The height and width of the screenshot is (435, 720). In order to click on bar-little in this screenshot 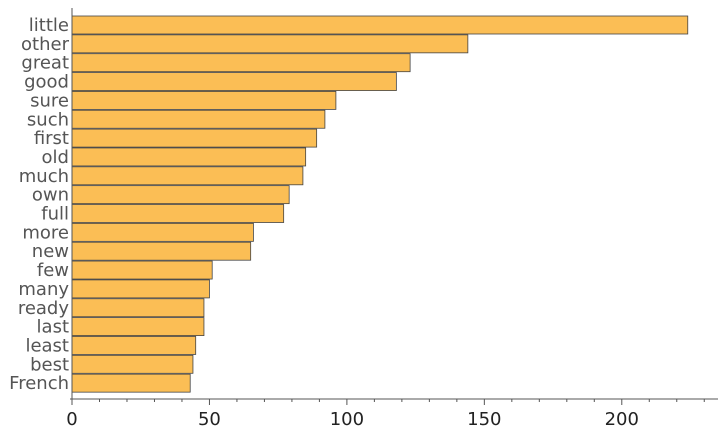, I will do `click(380, 25)`.